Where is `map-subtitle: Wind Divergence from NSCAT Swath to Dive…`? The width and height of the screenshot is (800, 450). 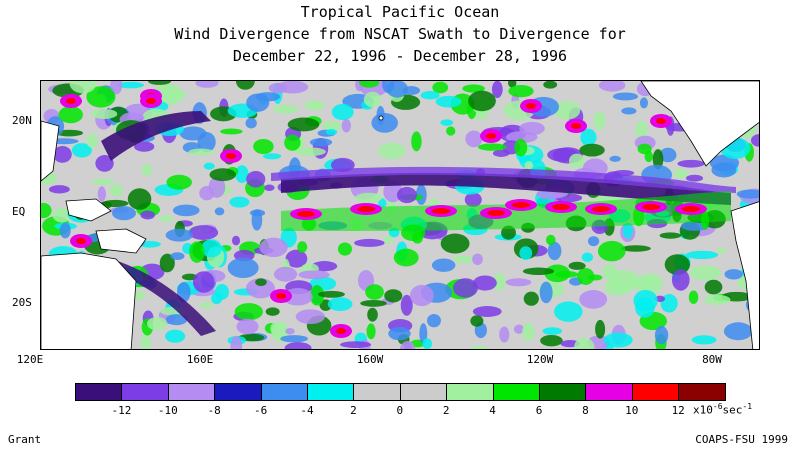
map-subtitle: Wind Divergence from NSCAT Swath to Dive… is located at coordinates (400, 34).